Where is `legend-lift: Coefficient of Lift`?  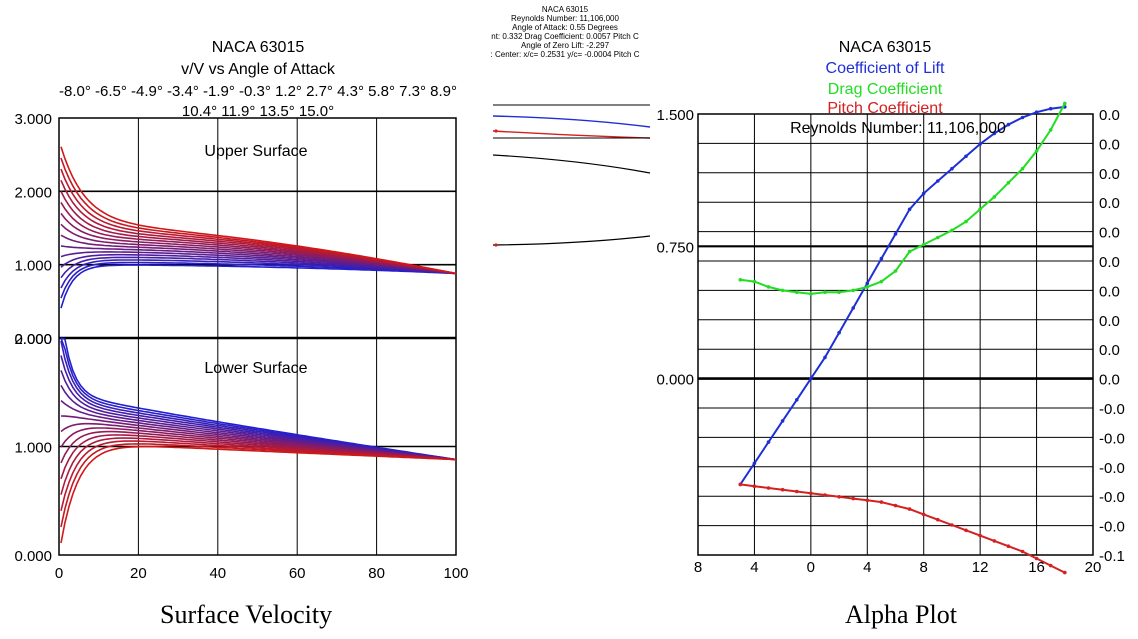 legend-lift: Coefficient of Lift is located at coordinates (885, 68).